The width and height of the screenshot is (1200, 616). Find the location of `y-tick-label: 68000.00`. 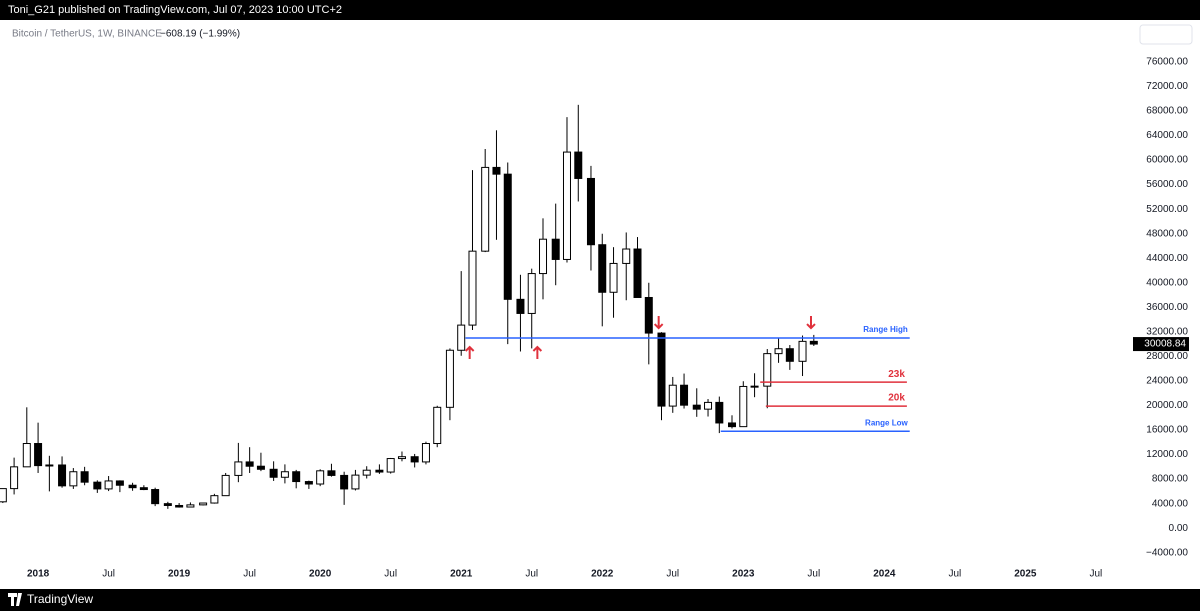

y-tick-label: 68000.00 is located at coordinates (1167, 111).